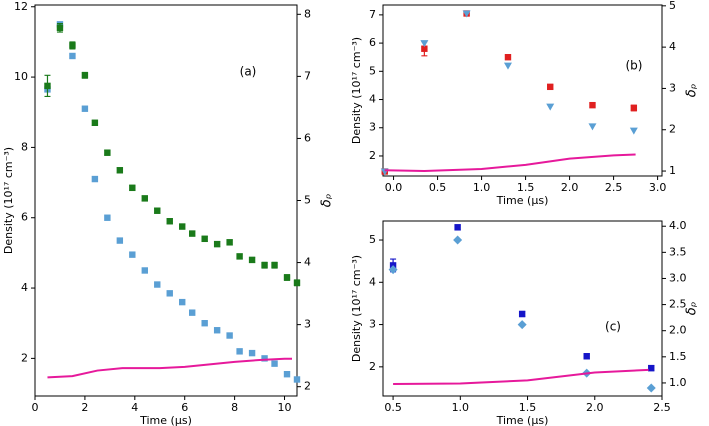 The image size is (709, 426). What do you see at coordinates (658, 187) in the screenshot?
I see `x-tick-label: 3.0` at bounding box center [658, 187].